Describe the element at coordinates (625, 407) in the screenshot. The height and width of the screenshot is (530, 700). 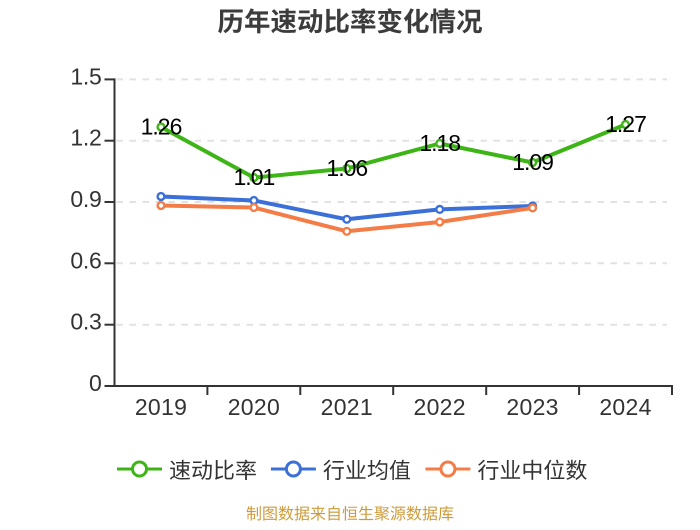
I see `svg-text: 2024` at that location.